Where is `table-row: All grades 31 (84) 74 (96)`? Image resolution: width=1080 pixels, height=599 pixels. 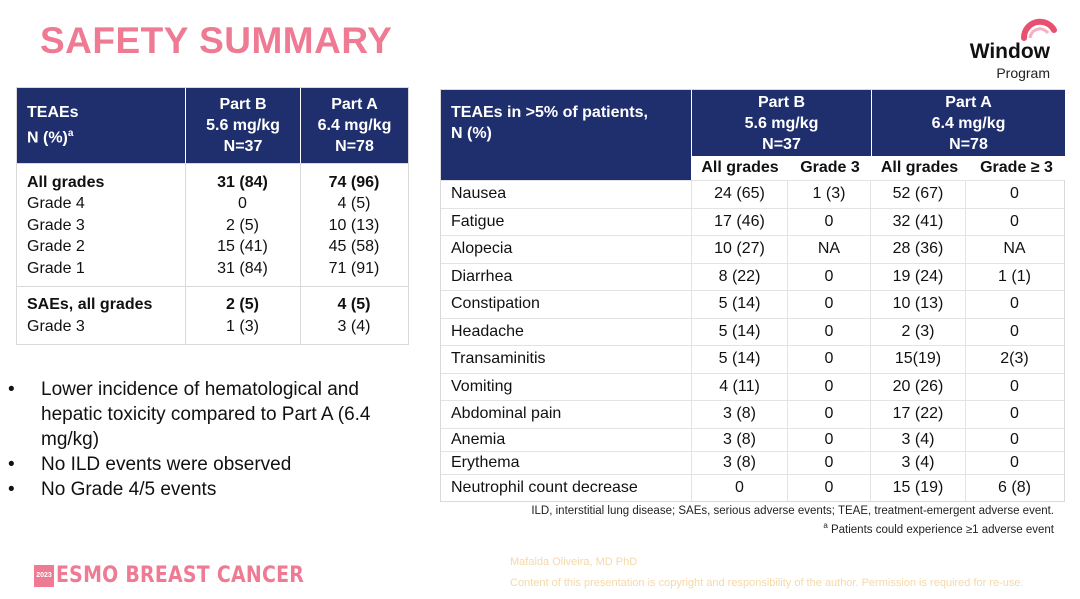 table-row: All grades 31 (84) 74 (96) is located at coordinates (203, 182).